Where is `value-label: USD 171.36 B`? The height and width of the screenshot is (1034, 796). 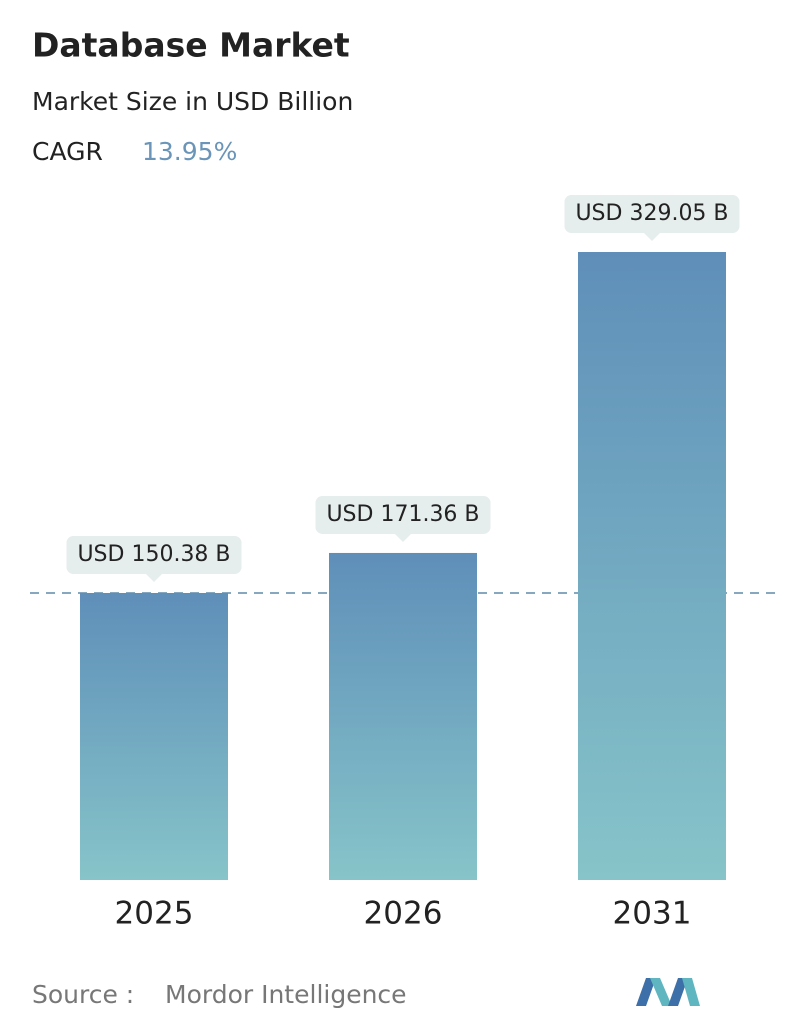 value-label: USD 171.36 B is located at coordinates (402, 514).